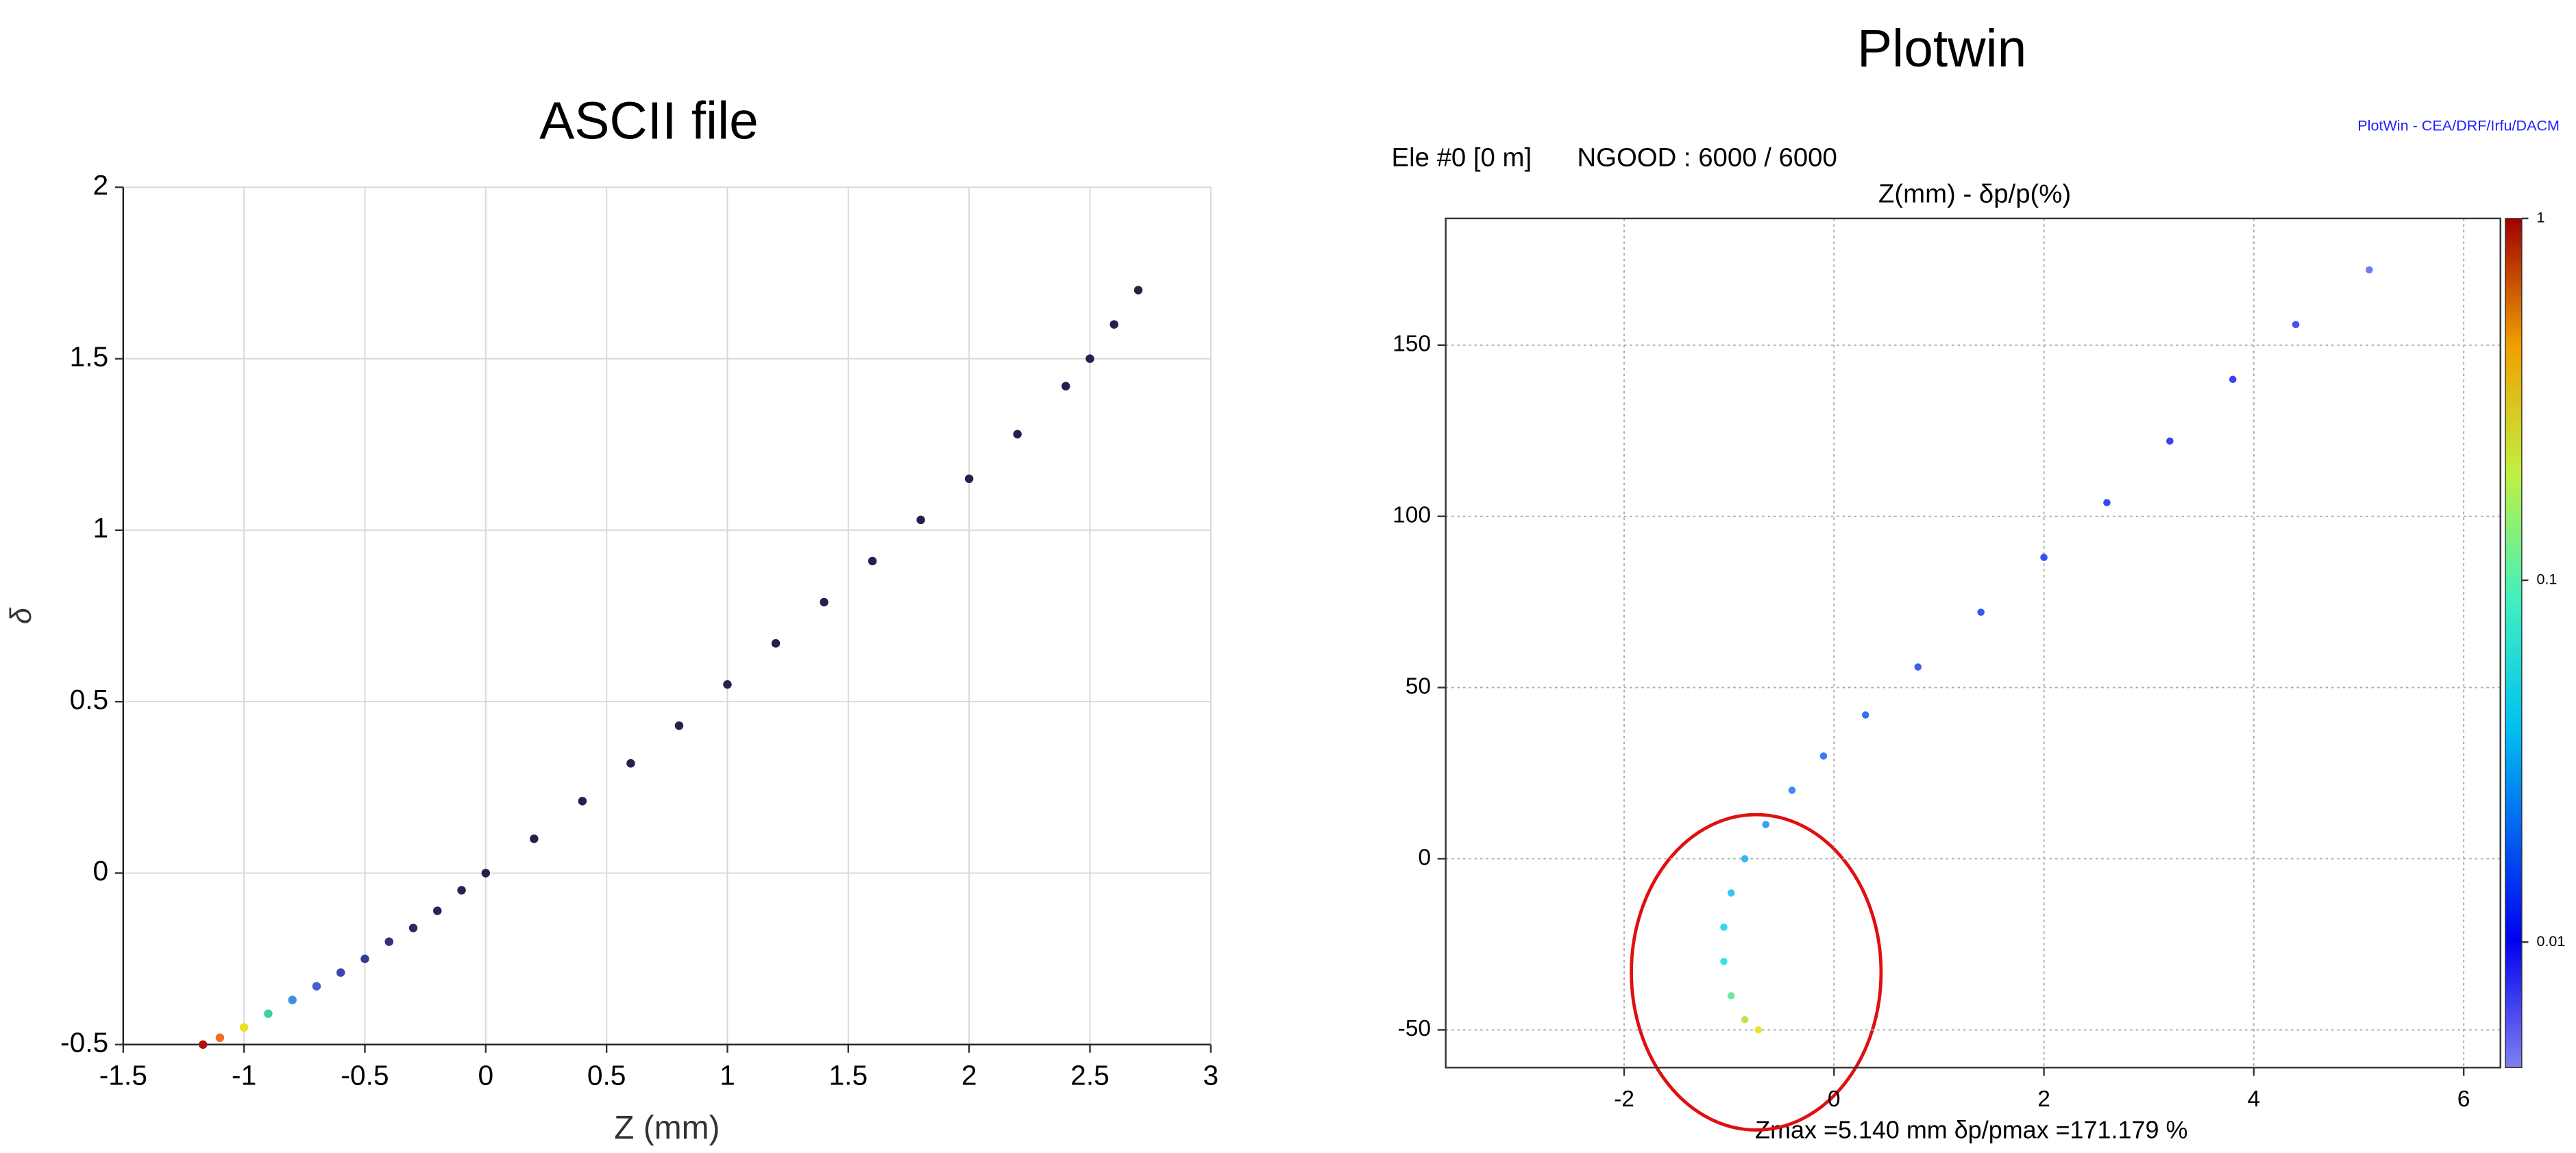 This screenshot has width=2576, height=1153. Describe the element at coordinates (1757, 973) in the screenshot. I see `highlight-circle` at that location.